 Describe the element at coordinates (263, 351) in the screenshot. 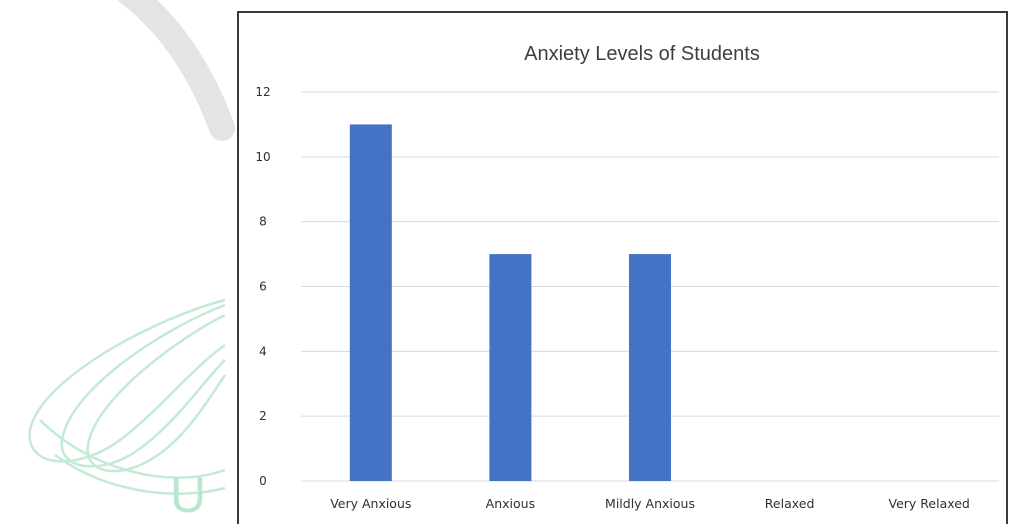

I see `y-tick-label: 4` at that location.